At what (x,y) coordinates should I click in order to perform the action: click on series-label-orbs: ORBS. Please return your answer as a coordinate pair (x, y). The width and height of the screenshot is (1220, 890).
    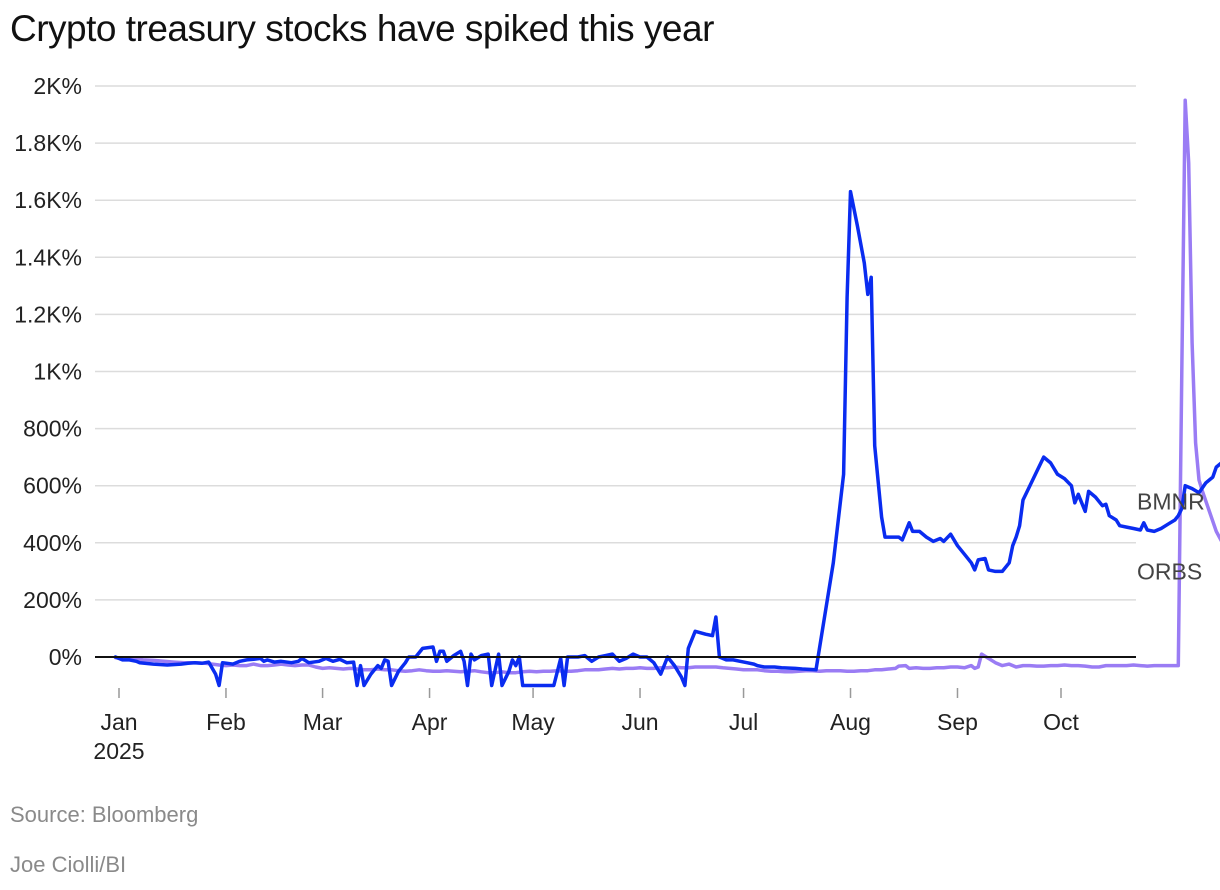
    Looking at the image, I should click on (1169, 571).